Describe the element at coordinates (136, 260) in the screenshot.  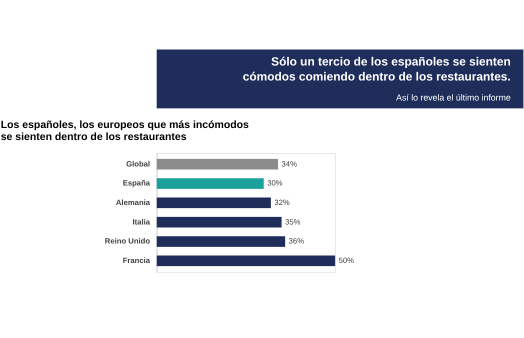
I see `y-tick-label: Francia` at that location.